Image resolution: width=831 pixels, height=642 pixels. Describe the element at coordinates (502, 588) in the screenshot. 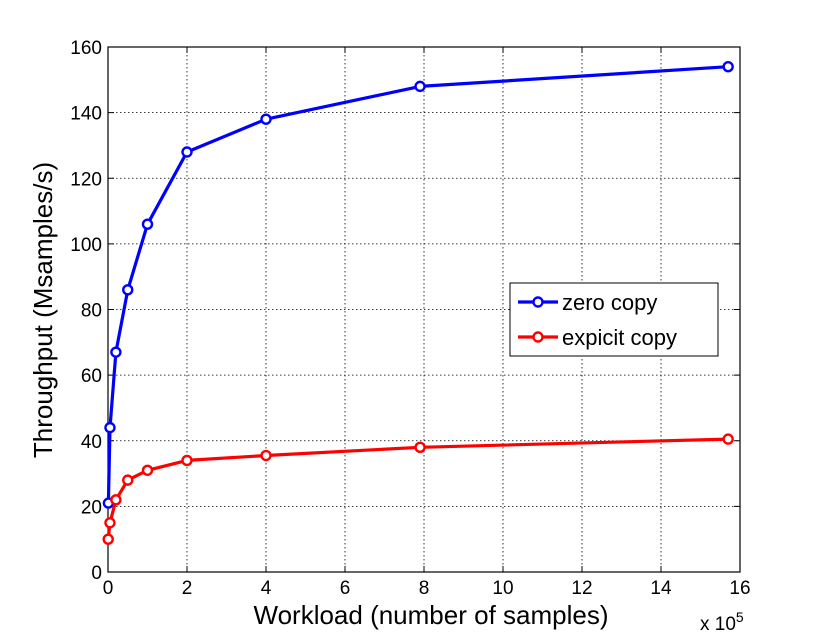

I see `x-tick-label: 10` at that location.